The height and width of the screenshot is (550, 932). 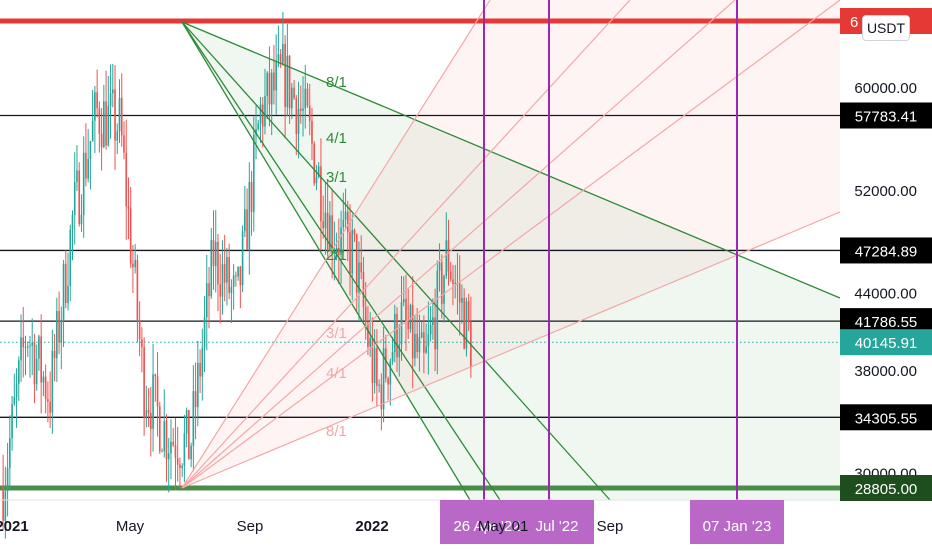 What do you see at coordinates (336, 255) in the screenshot?
I see `gann-fan-down-label: 2/1` at bounding box center [336, 255].